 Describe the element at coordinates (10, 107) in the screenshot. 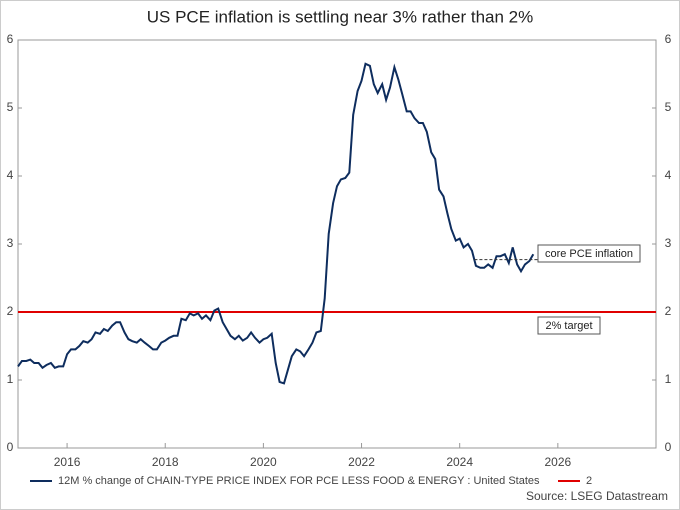

I see `y-tick-label: 5` at that location.